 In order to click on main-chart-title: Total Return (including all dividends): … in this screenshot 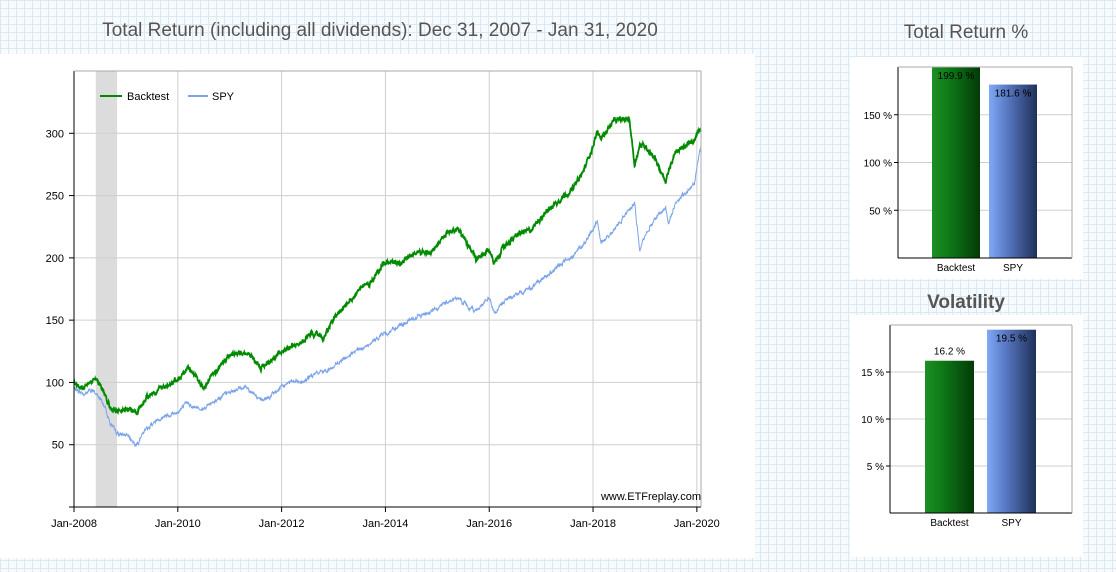, I will do `click(380, 30)`.